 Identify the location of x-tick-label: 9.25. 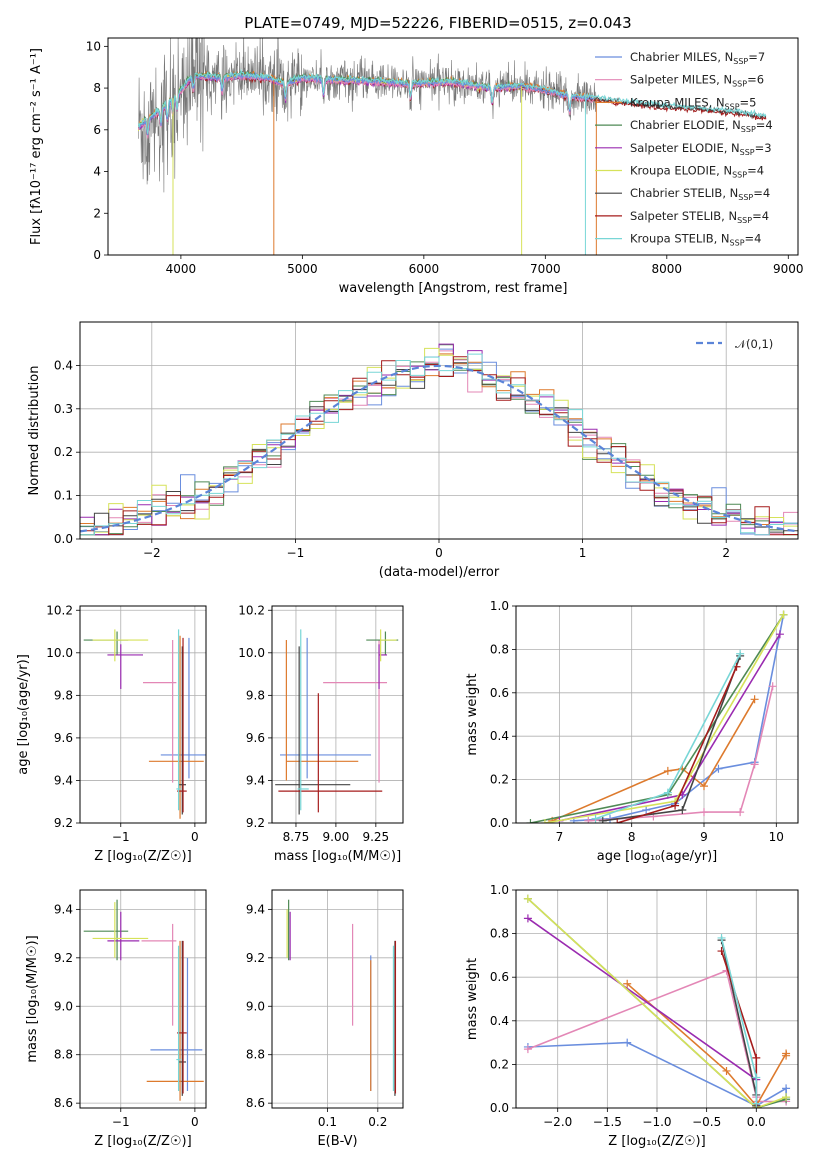
(375, 837).